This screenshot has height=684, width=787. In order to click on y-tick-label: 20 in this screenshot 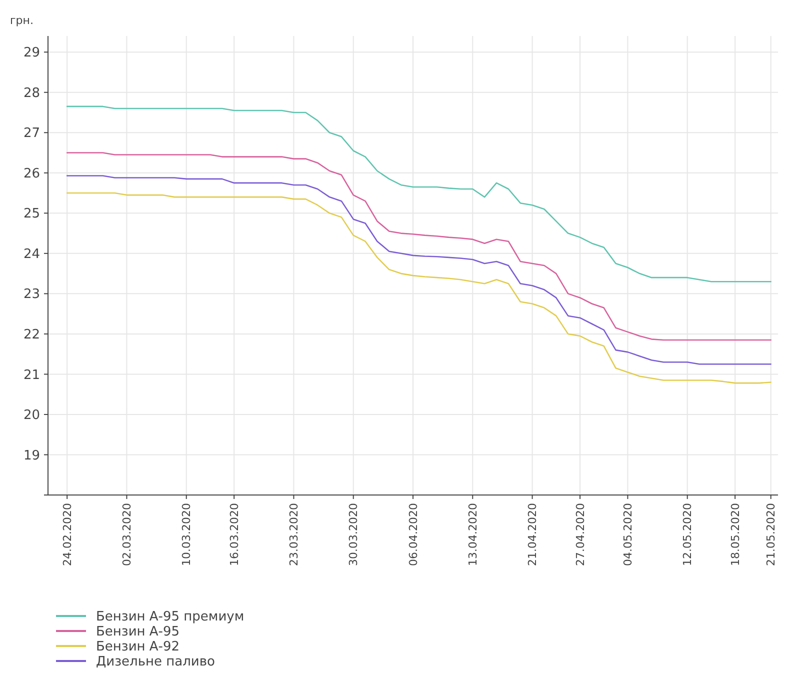, I will do `click(31, 416)`.